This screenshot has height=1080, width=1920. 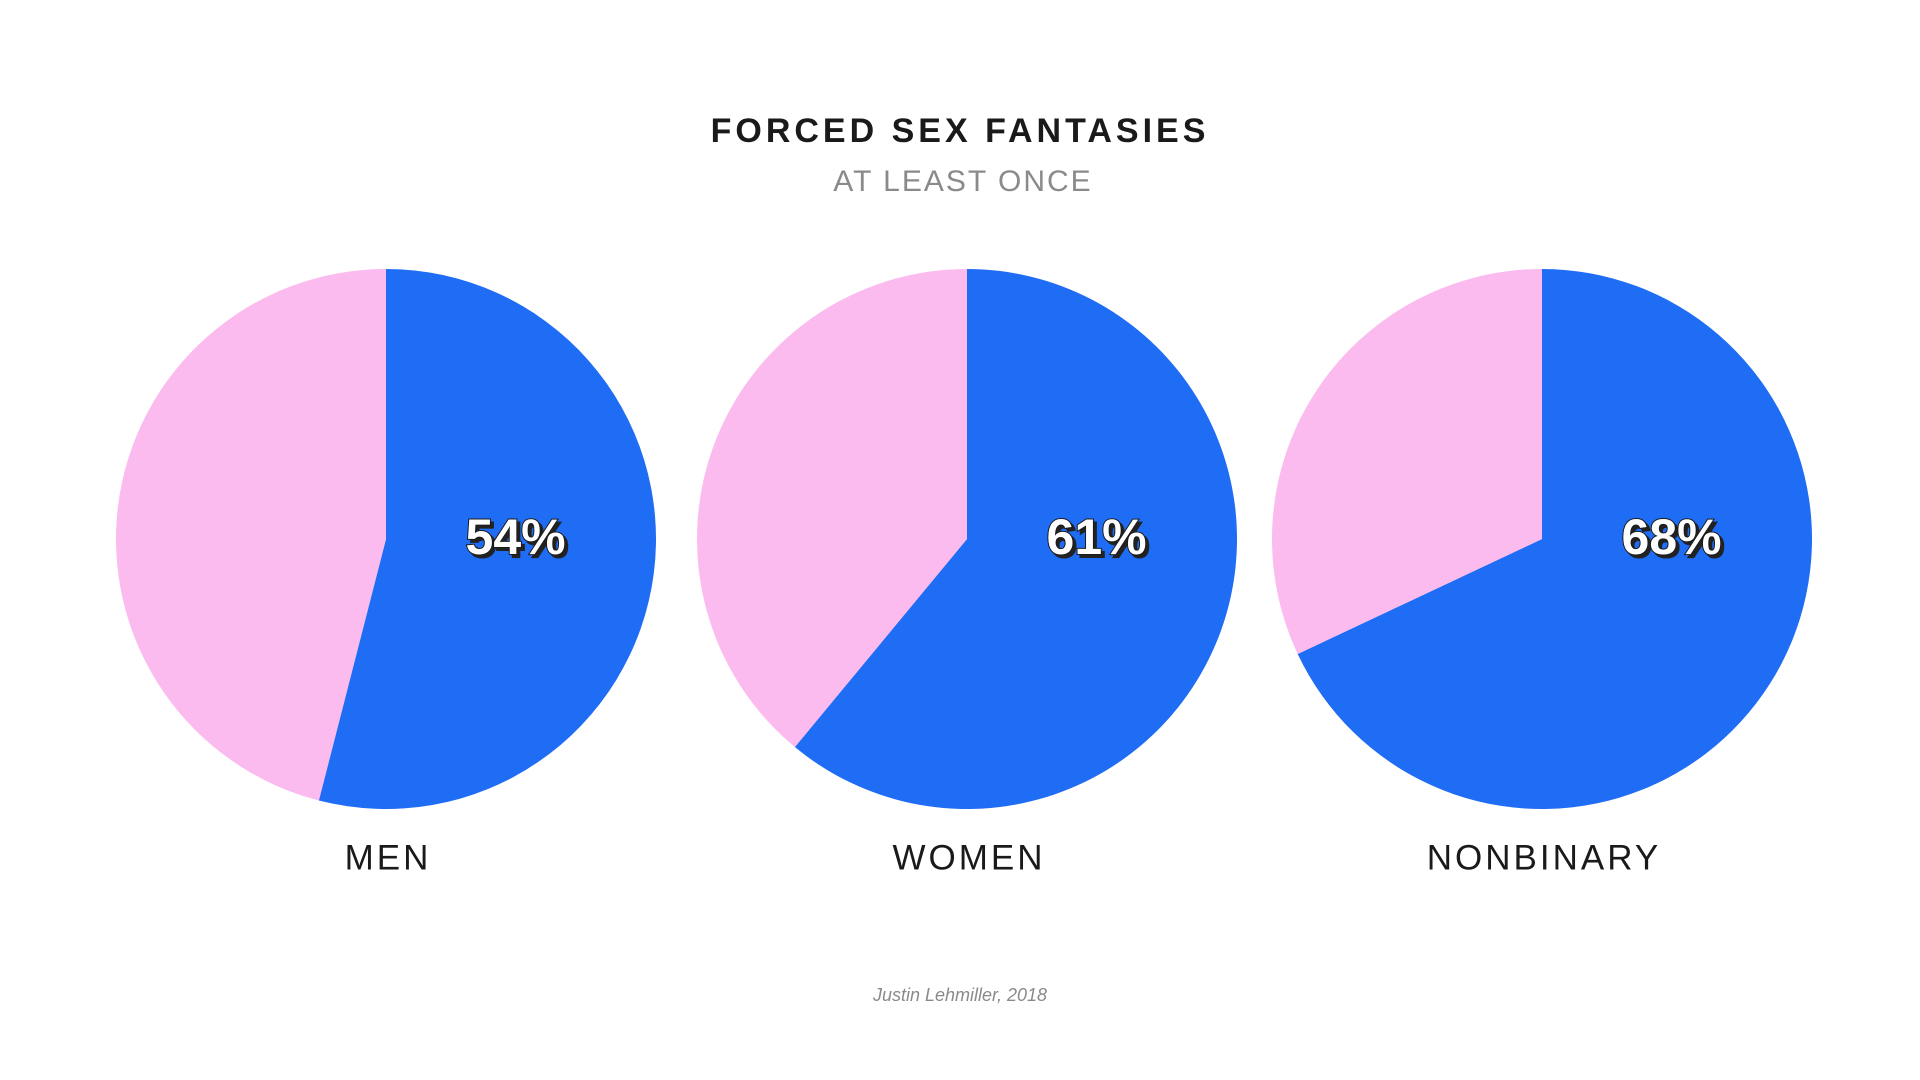 I want to click on pie-label: WOMEN, so click(x=968, y=857).